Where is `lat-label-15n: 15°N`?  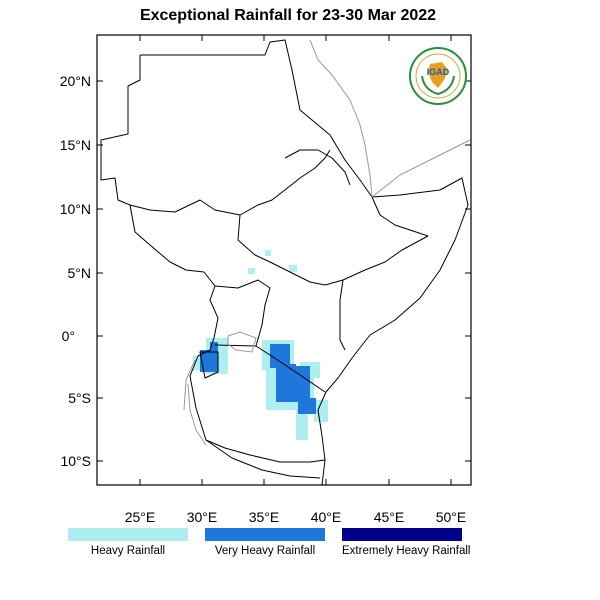 lat-label-15n: 15°N is located at coordinates (75, 145).